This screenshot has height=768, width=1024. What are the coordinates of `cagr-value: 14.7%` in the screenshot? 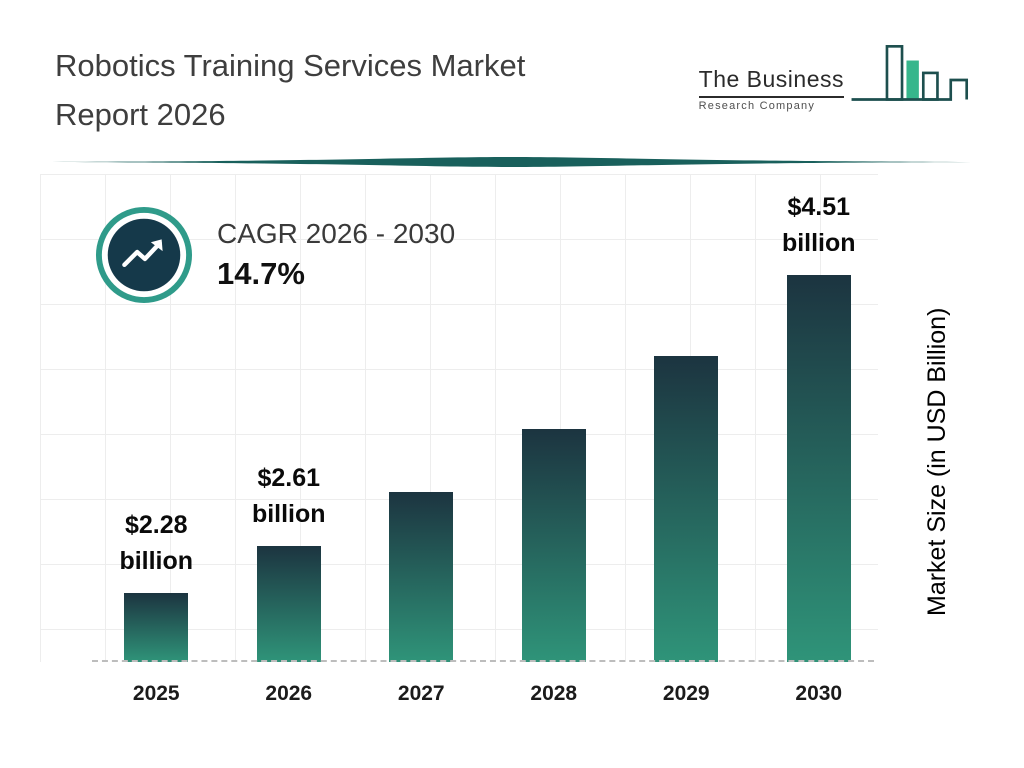 It's located at (261, 273).